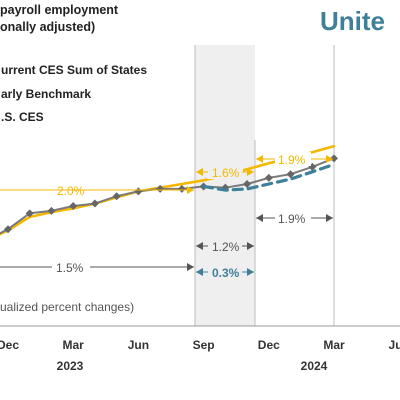 This screenshot has width=400, height=400. What do you see at coordinates (190, 267) in the screenshot?
I see `arrowhead-1-5-right` at bounding box center [190, 267].